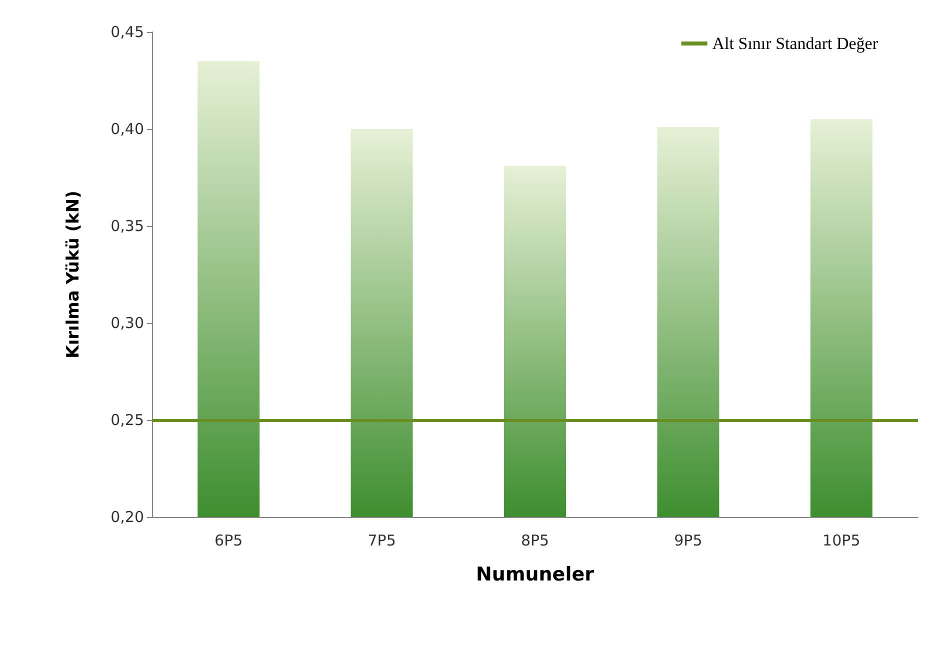 This screenshot has height=646, width=943. What do you see at coordinates (127, 32) in the screenshot?
I see `y-tick-label: 0,45` at bounding box center [127, 32].